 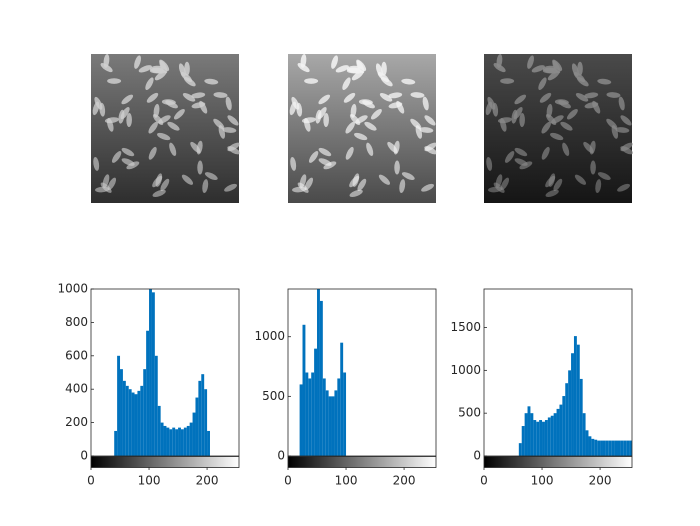 I want to click on x-tick-label: 200, so click(x=404, y=481).